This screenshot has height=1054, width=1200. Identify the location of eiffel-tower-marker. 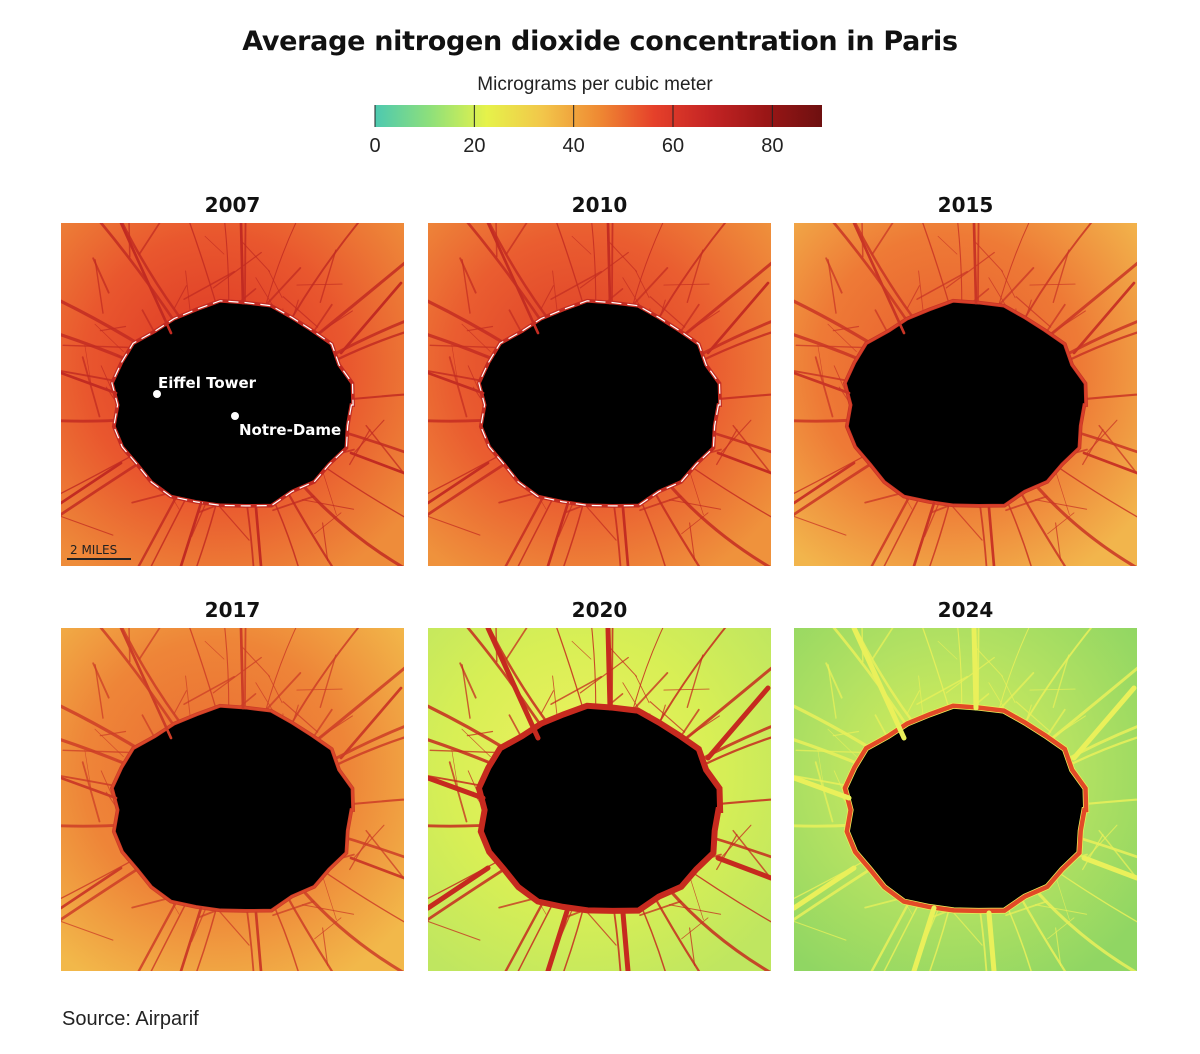
(157, 394).